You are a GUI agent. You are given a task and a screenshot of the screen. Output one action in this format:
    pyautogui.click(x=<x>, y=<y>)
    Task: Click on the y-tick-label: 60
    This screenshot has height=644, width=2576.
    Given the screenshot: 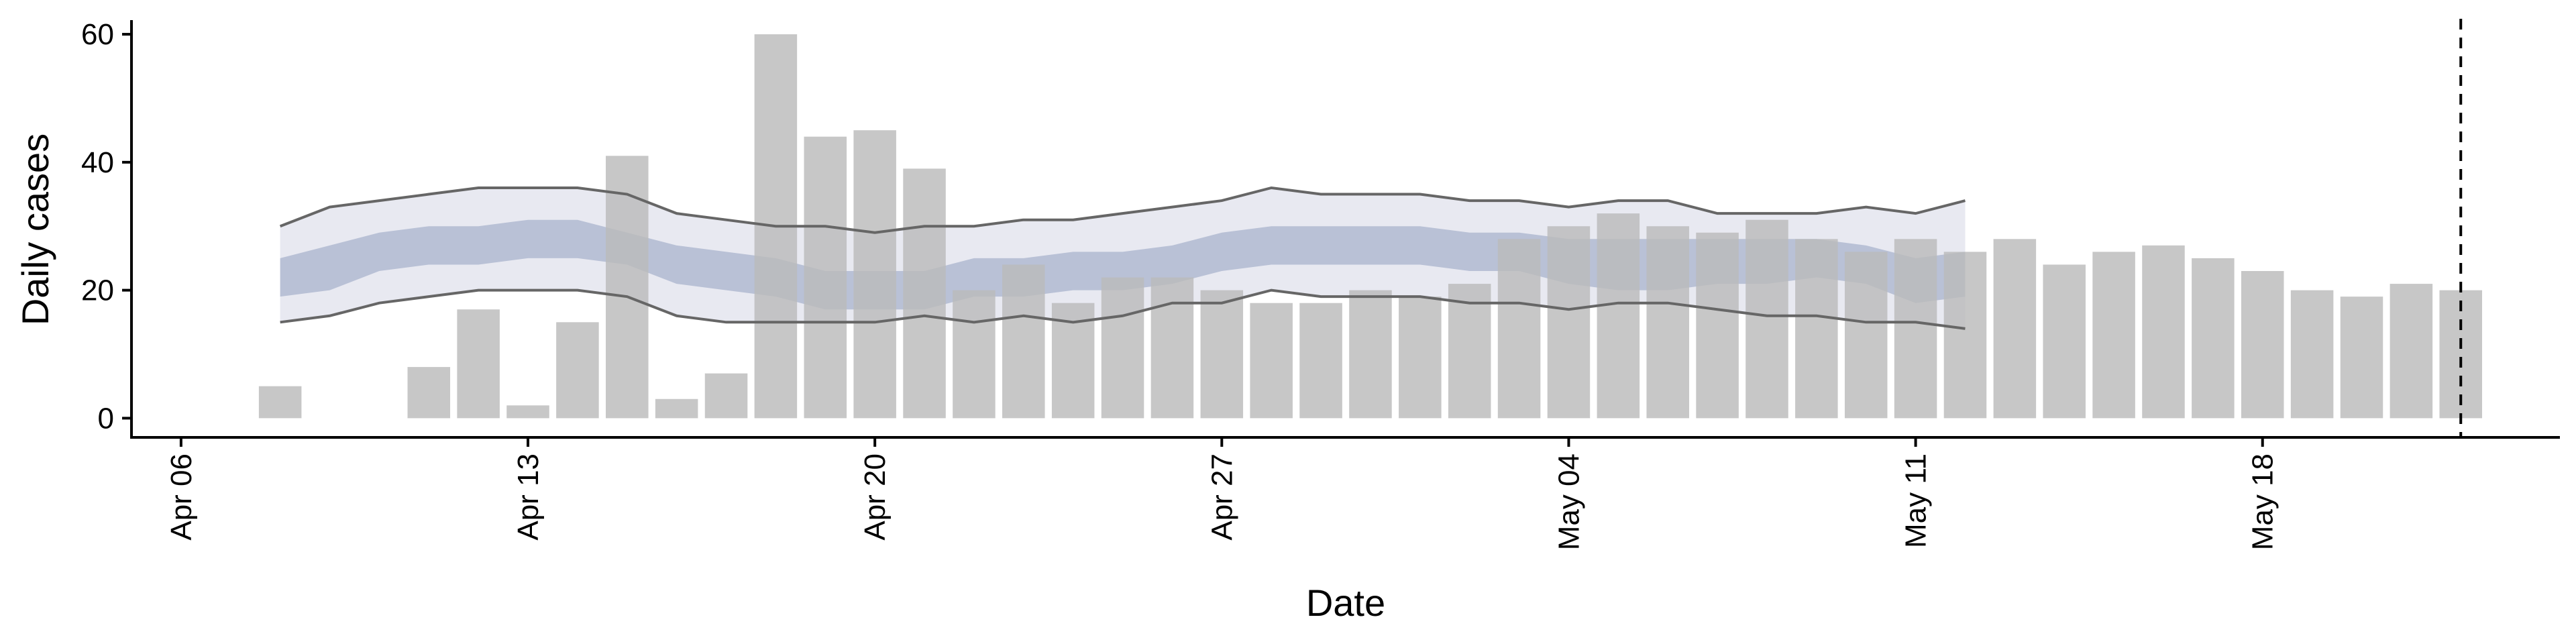 What is the action you would take?
    pyautogui.click(x=97, y=34)
    